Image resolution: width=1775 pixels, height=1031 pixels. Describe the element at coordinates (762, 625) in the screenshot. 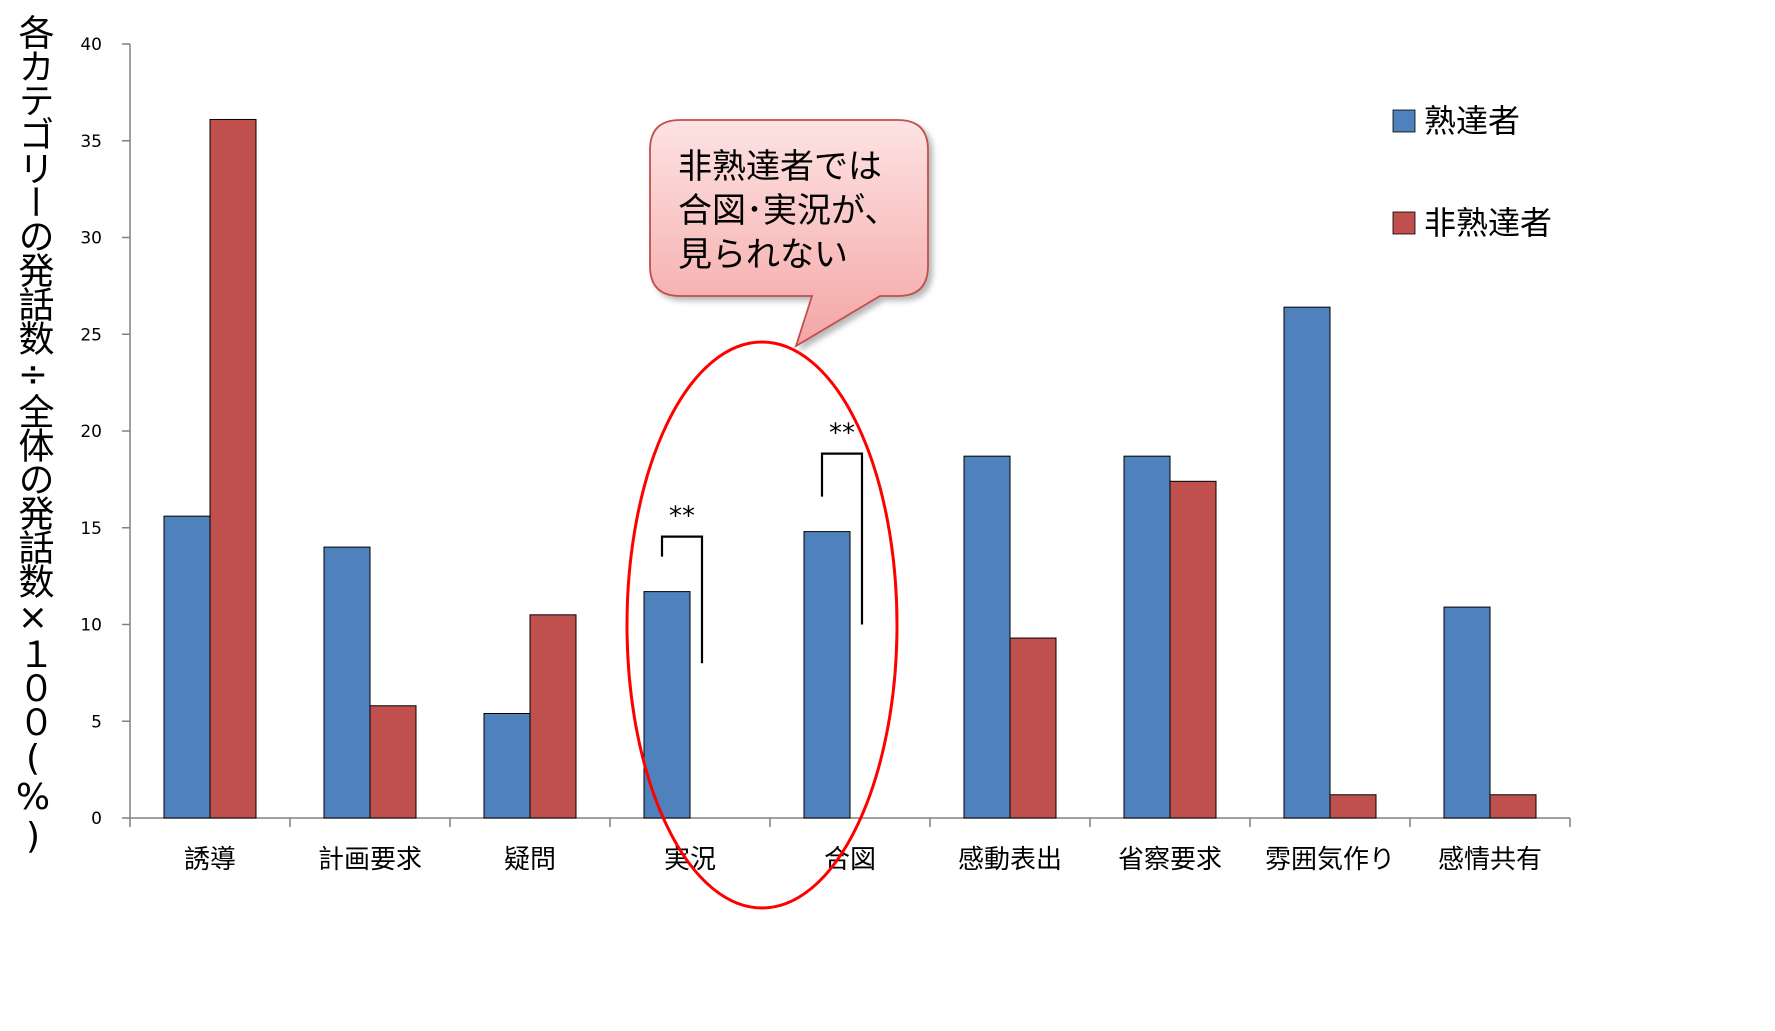

I see `highlight-ellipse` at that location.